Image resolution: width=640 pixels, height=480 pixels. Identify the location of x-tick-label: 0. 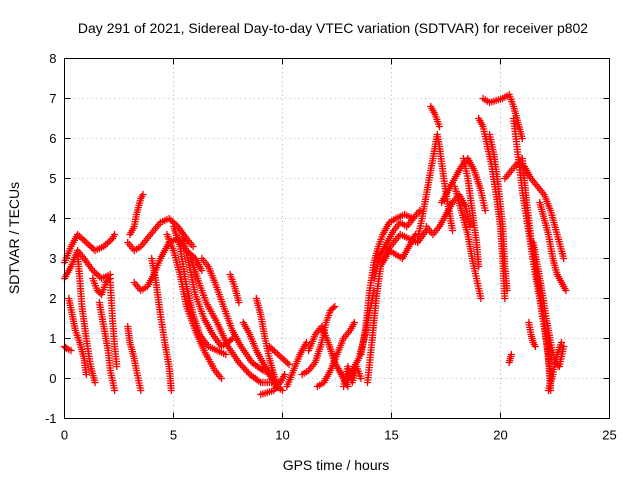
(64, 435).